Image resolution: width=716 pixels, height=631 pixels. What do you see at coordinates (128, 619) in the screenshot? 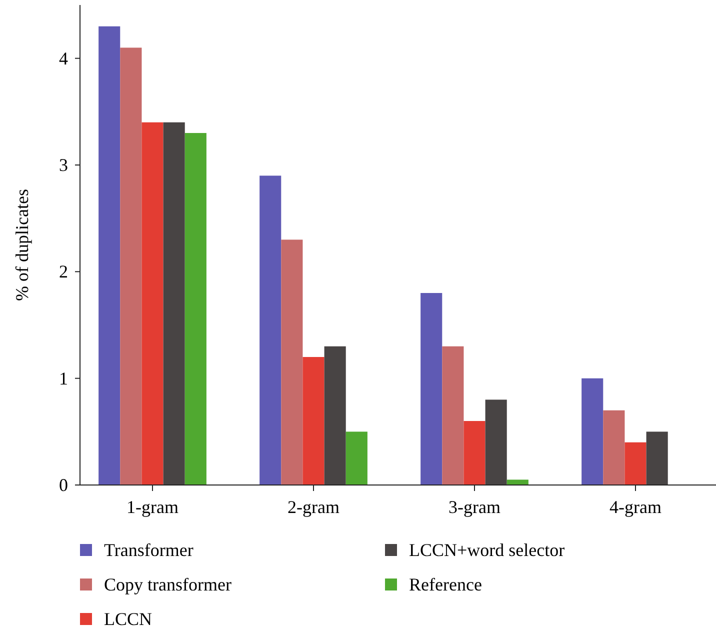
I see `legend-label: LCCN` at bounding box center [128, 619].